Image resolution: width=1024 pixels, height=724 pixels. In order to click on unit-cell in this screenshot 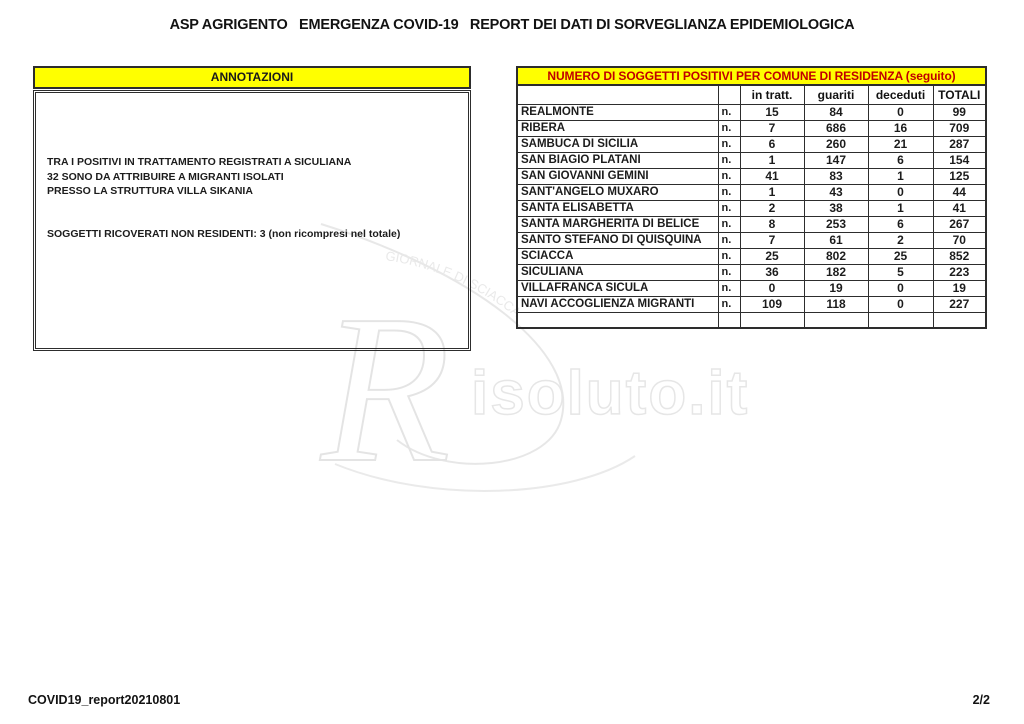, I will do `click(729, 320)`.